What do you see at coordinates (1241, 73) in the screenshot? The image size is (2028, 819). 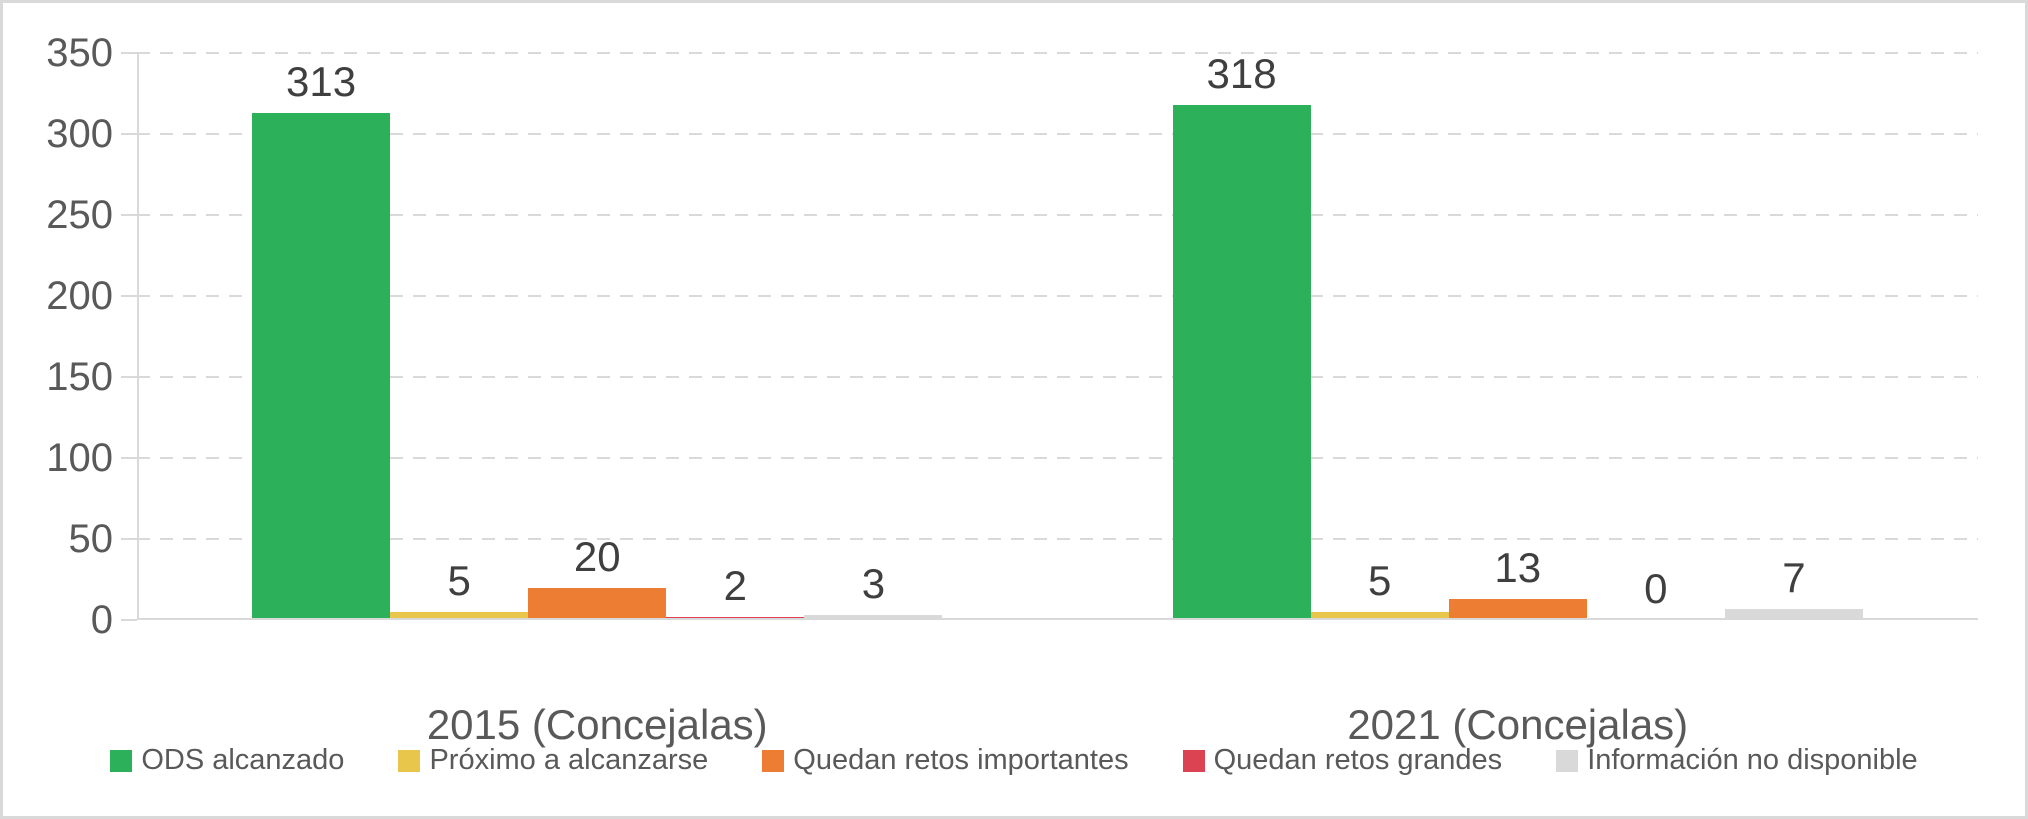 I see `data-label: 318` at bounding box center [1241, 73].